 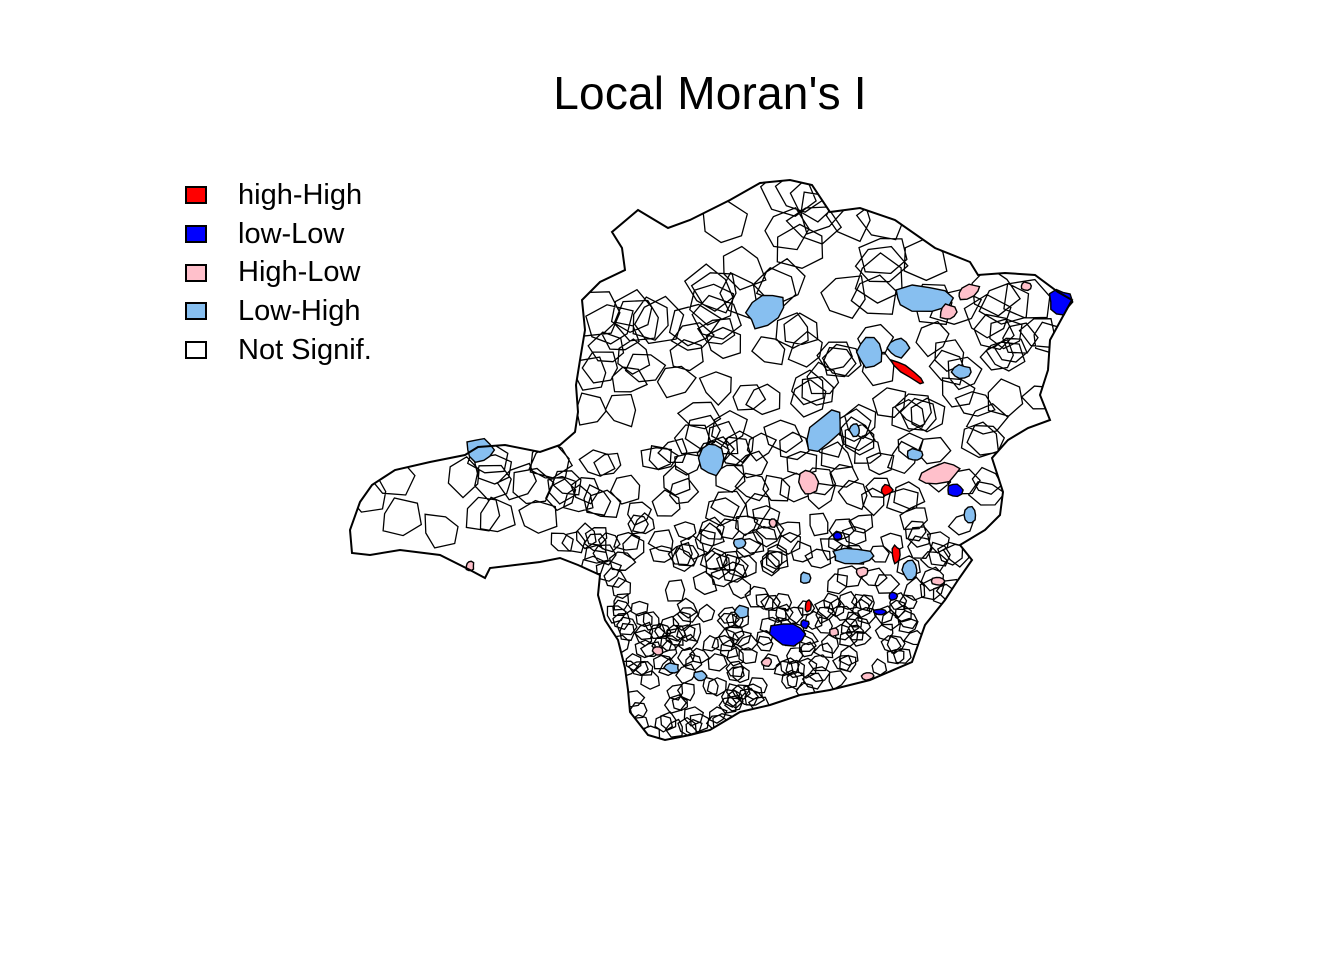 I want to click on map-title: Local Moran's I, so click(x=710, y=93).